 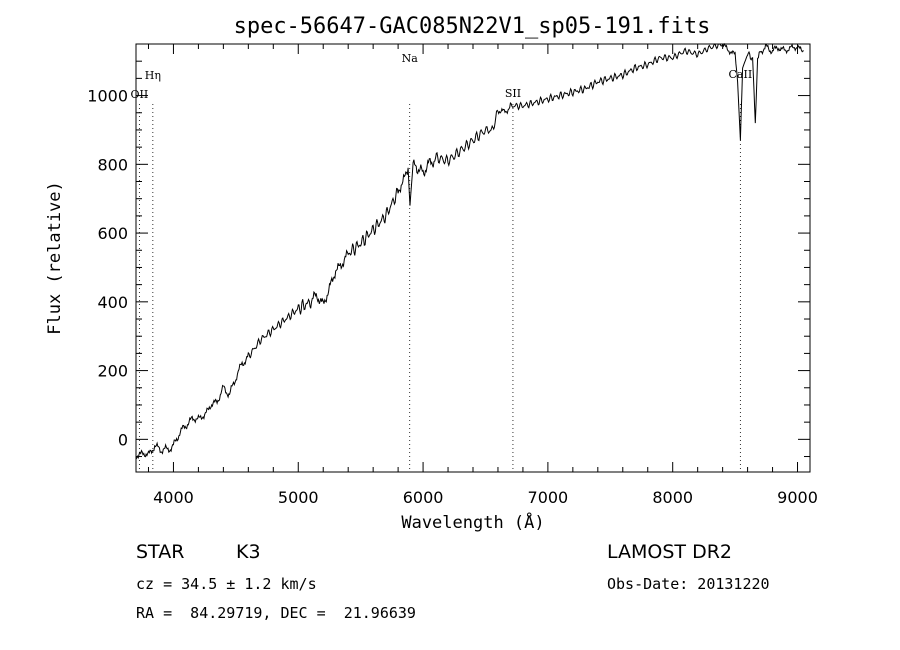 I want to click on y-tick-label: 200, so click(x=112, y=371).